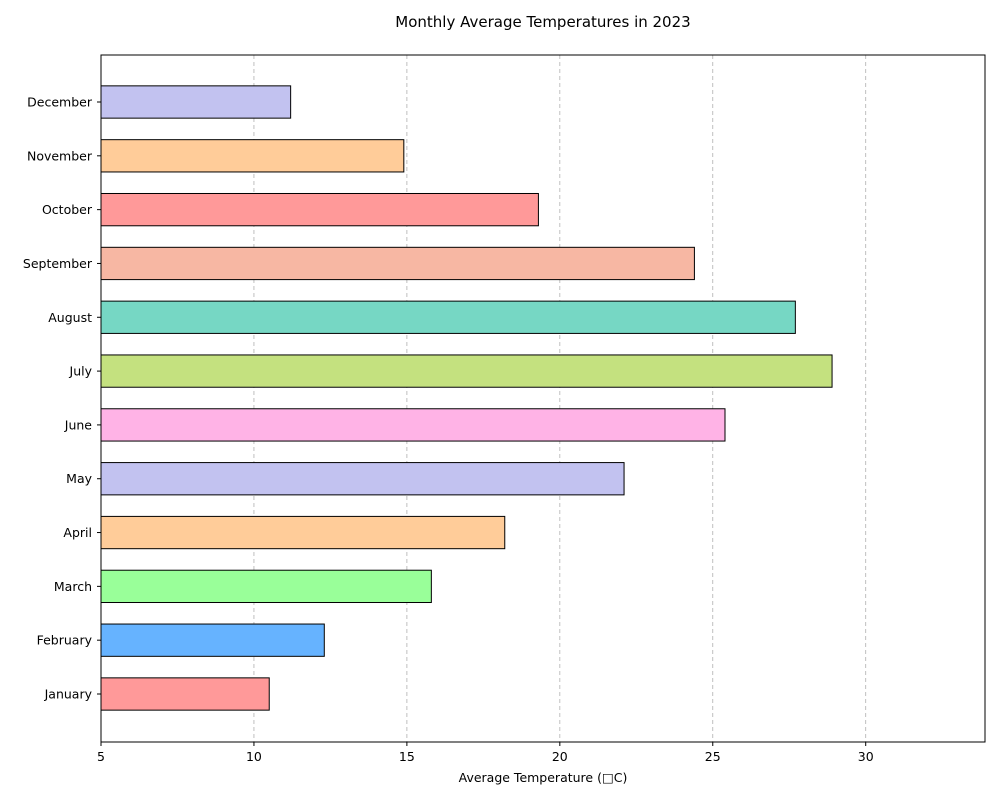 The width and height of the screenshot is (1000, 800). Describe the element at coordinates (212, 640) in the screenshot. I see `bar-february` at that location.